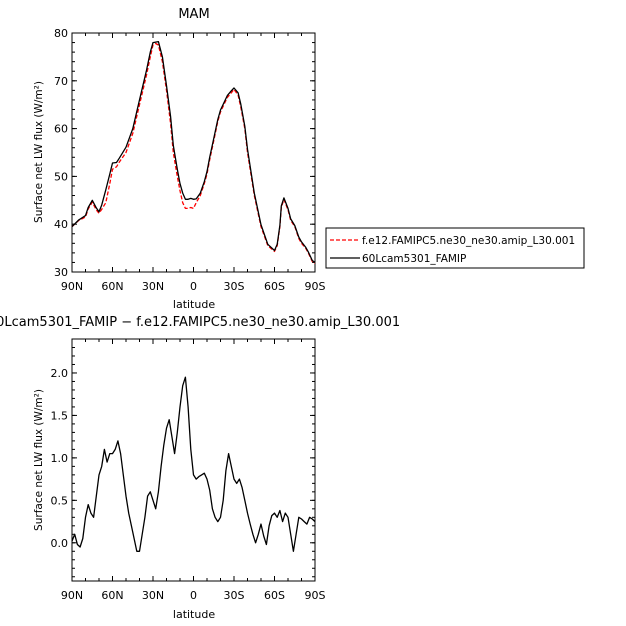 The height and width of the screenshot is (626, 626). I want to click on bottom-x-tick-label: 60N, so click(112, 595).